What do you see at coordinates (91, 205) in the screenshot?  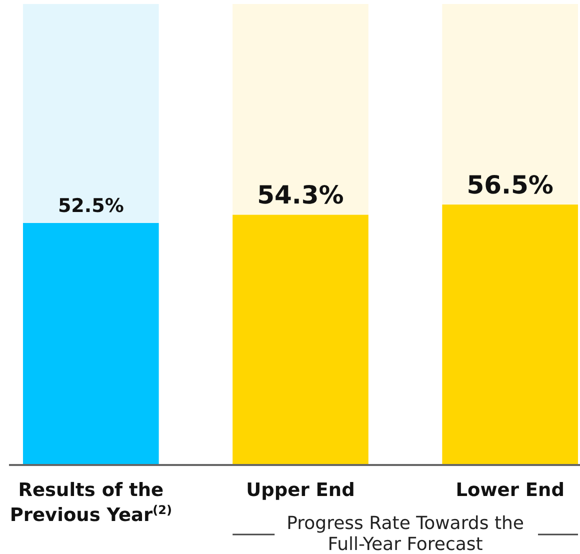 I see `data-label: 52.5%` at bounding box center [91, 205].